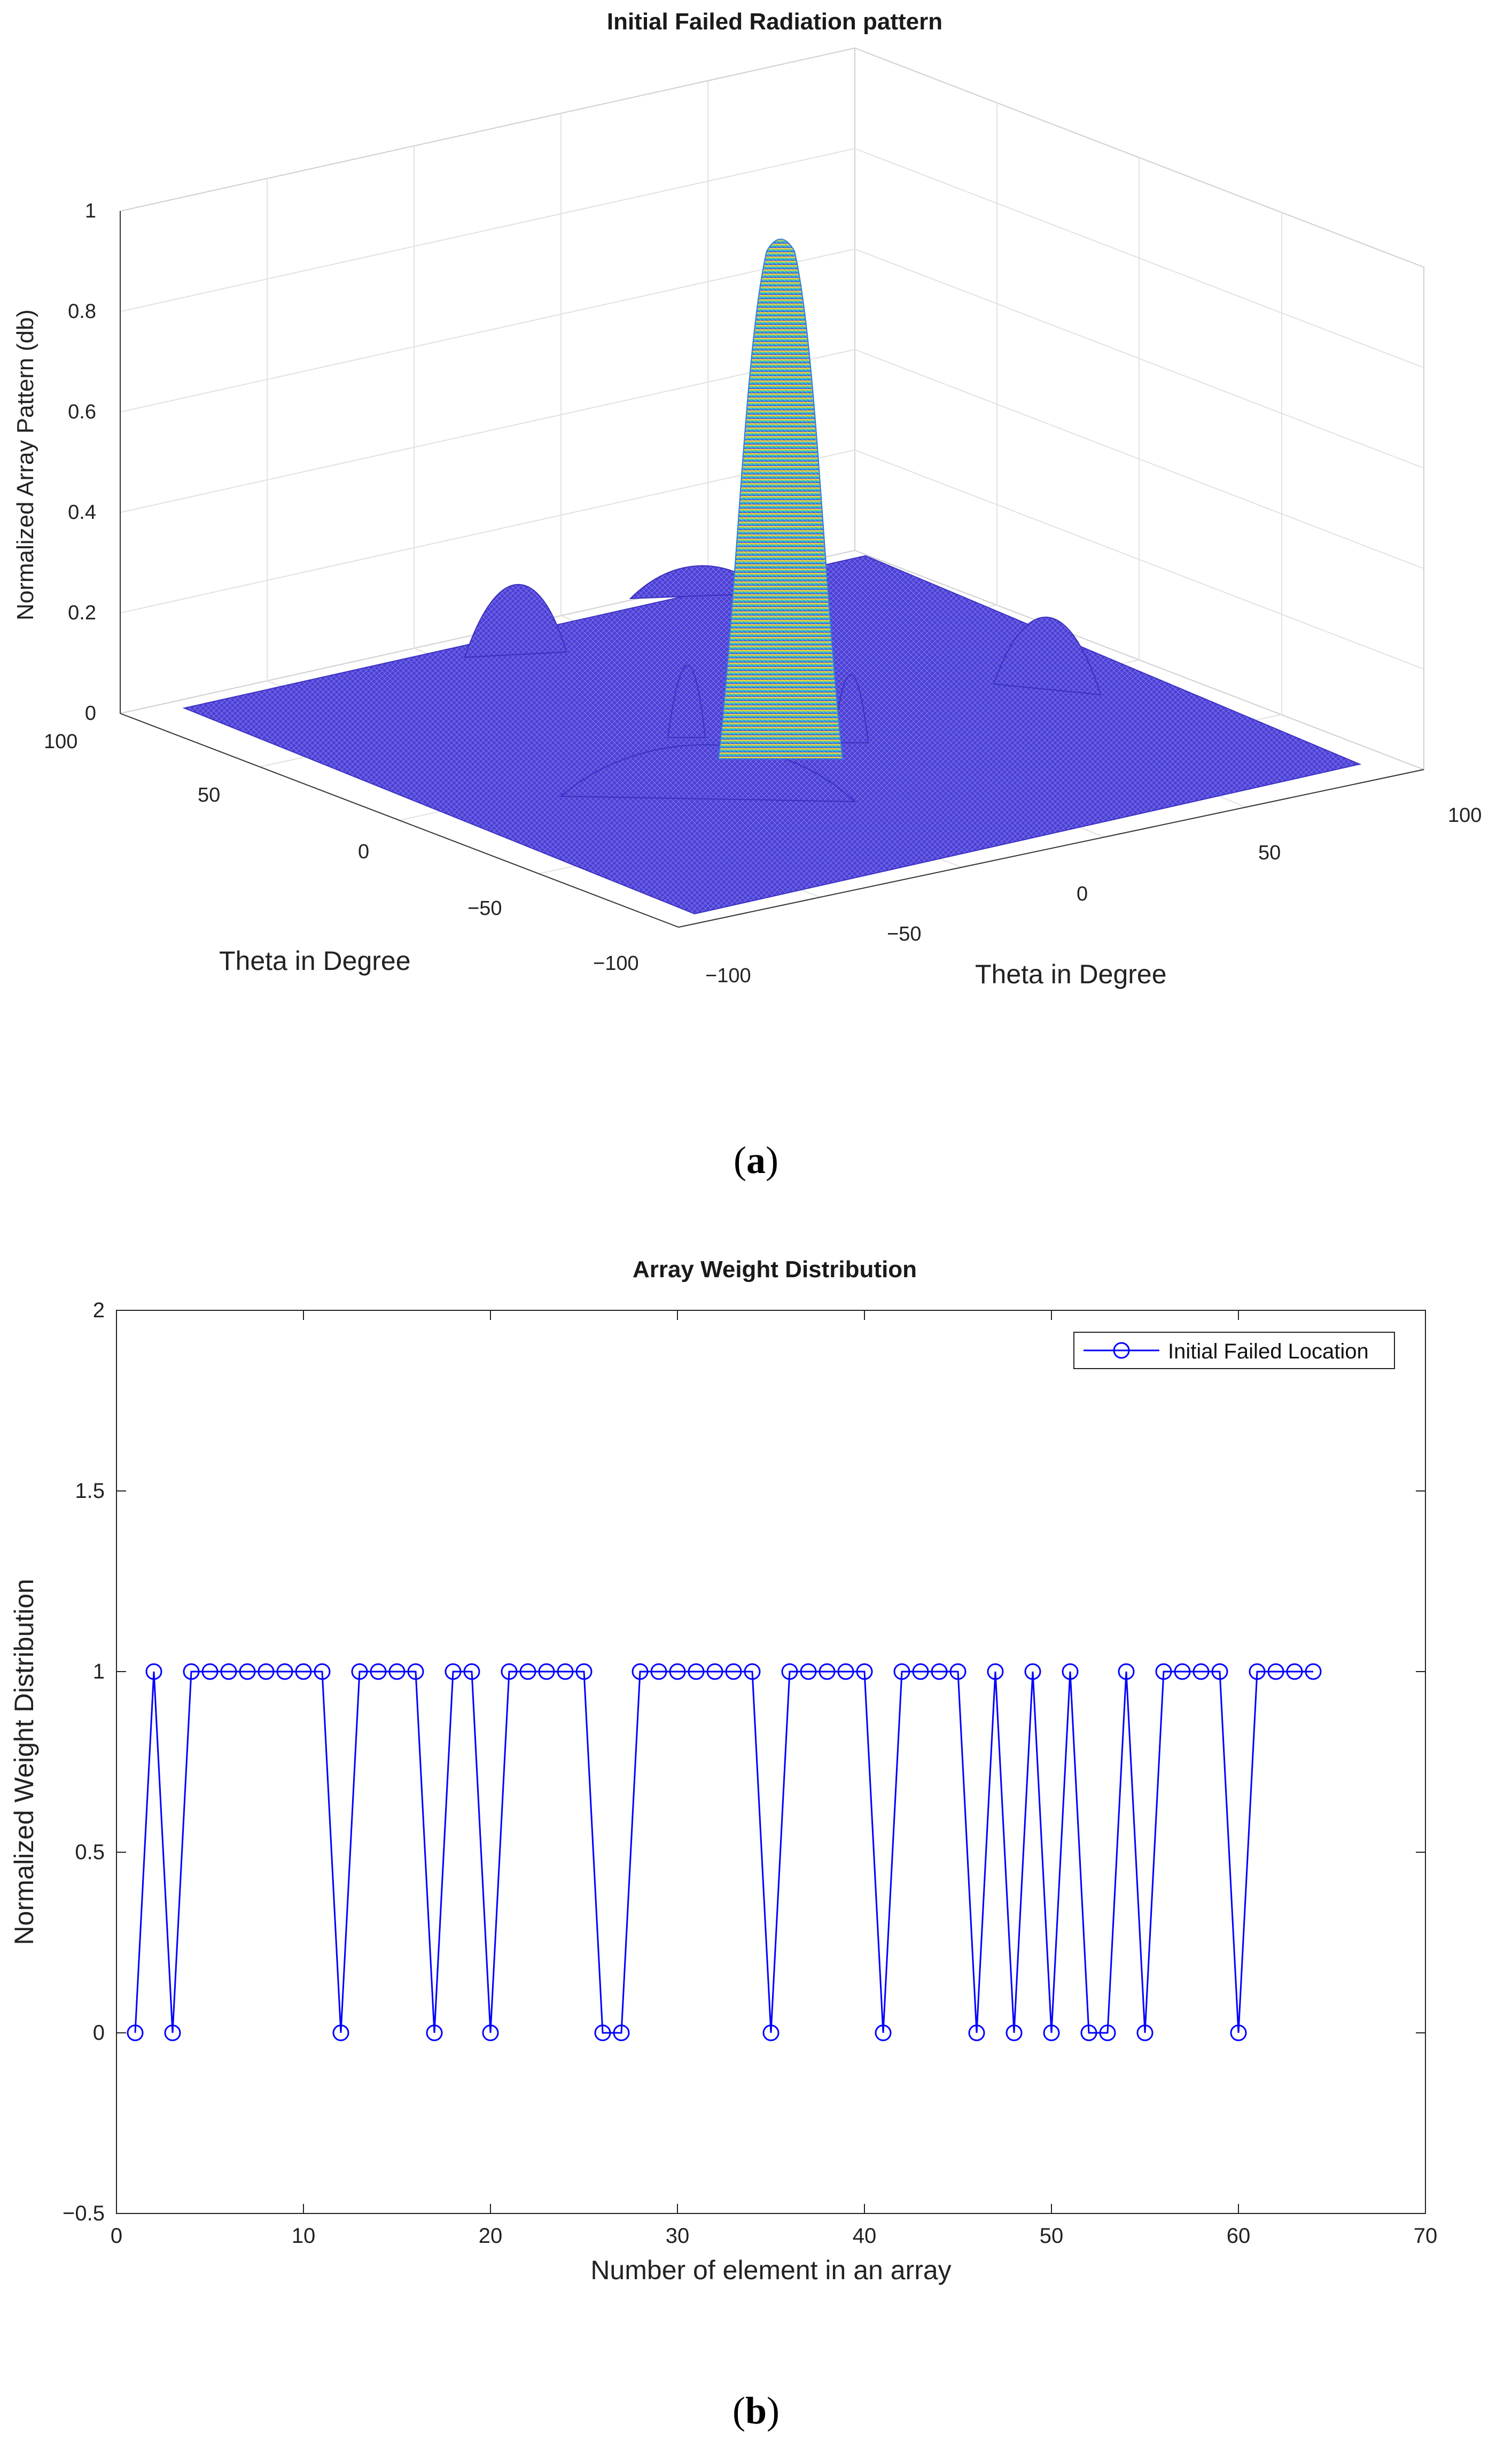 The height and width of the screenshot is (2447, 1512). I want to click on x-tick-label: 30, so click(678, 2236).